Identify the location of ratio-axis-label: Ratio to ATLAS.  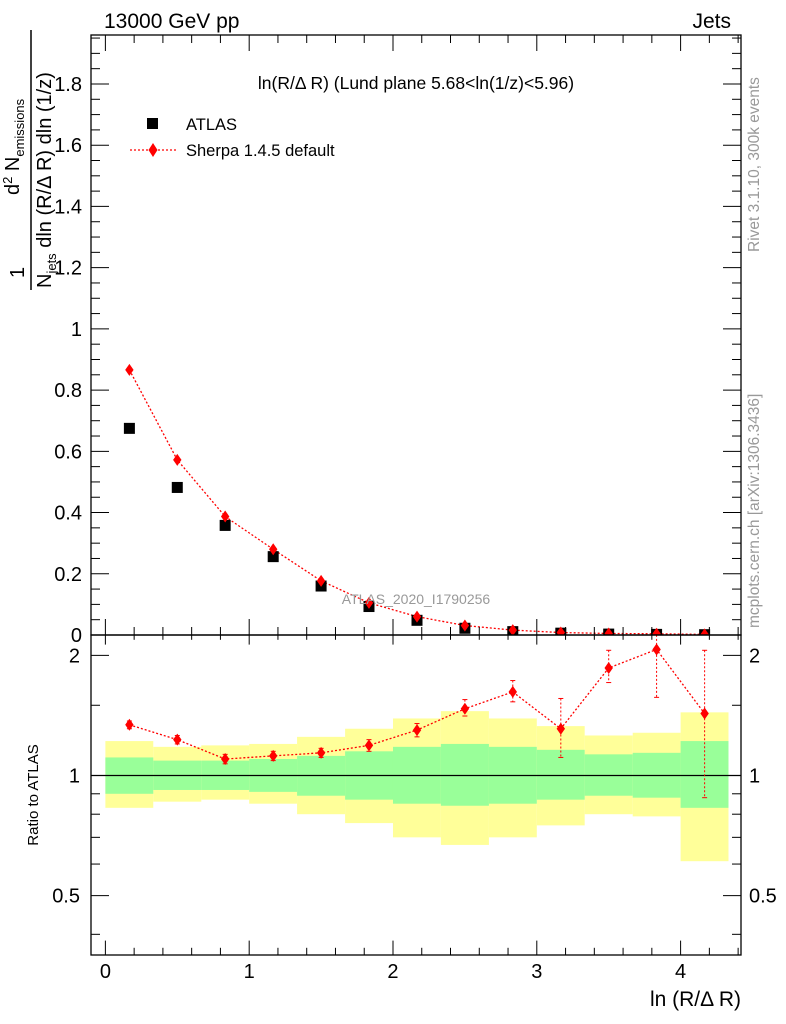
(33, 794).